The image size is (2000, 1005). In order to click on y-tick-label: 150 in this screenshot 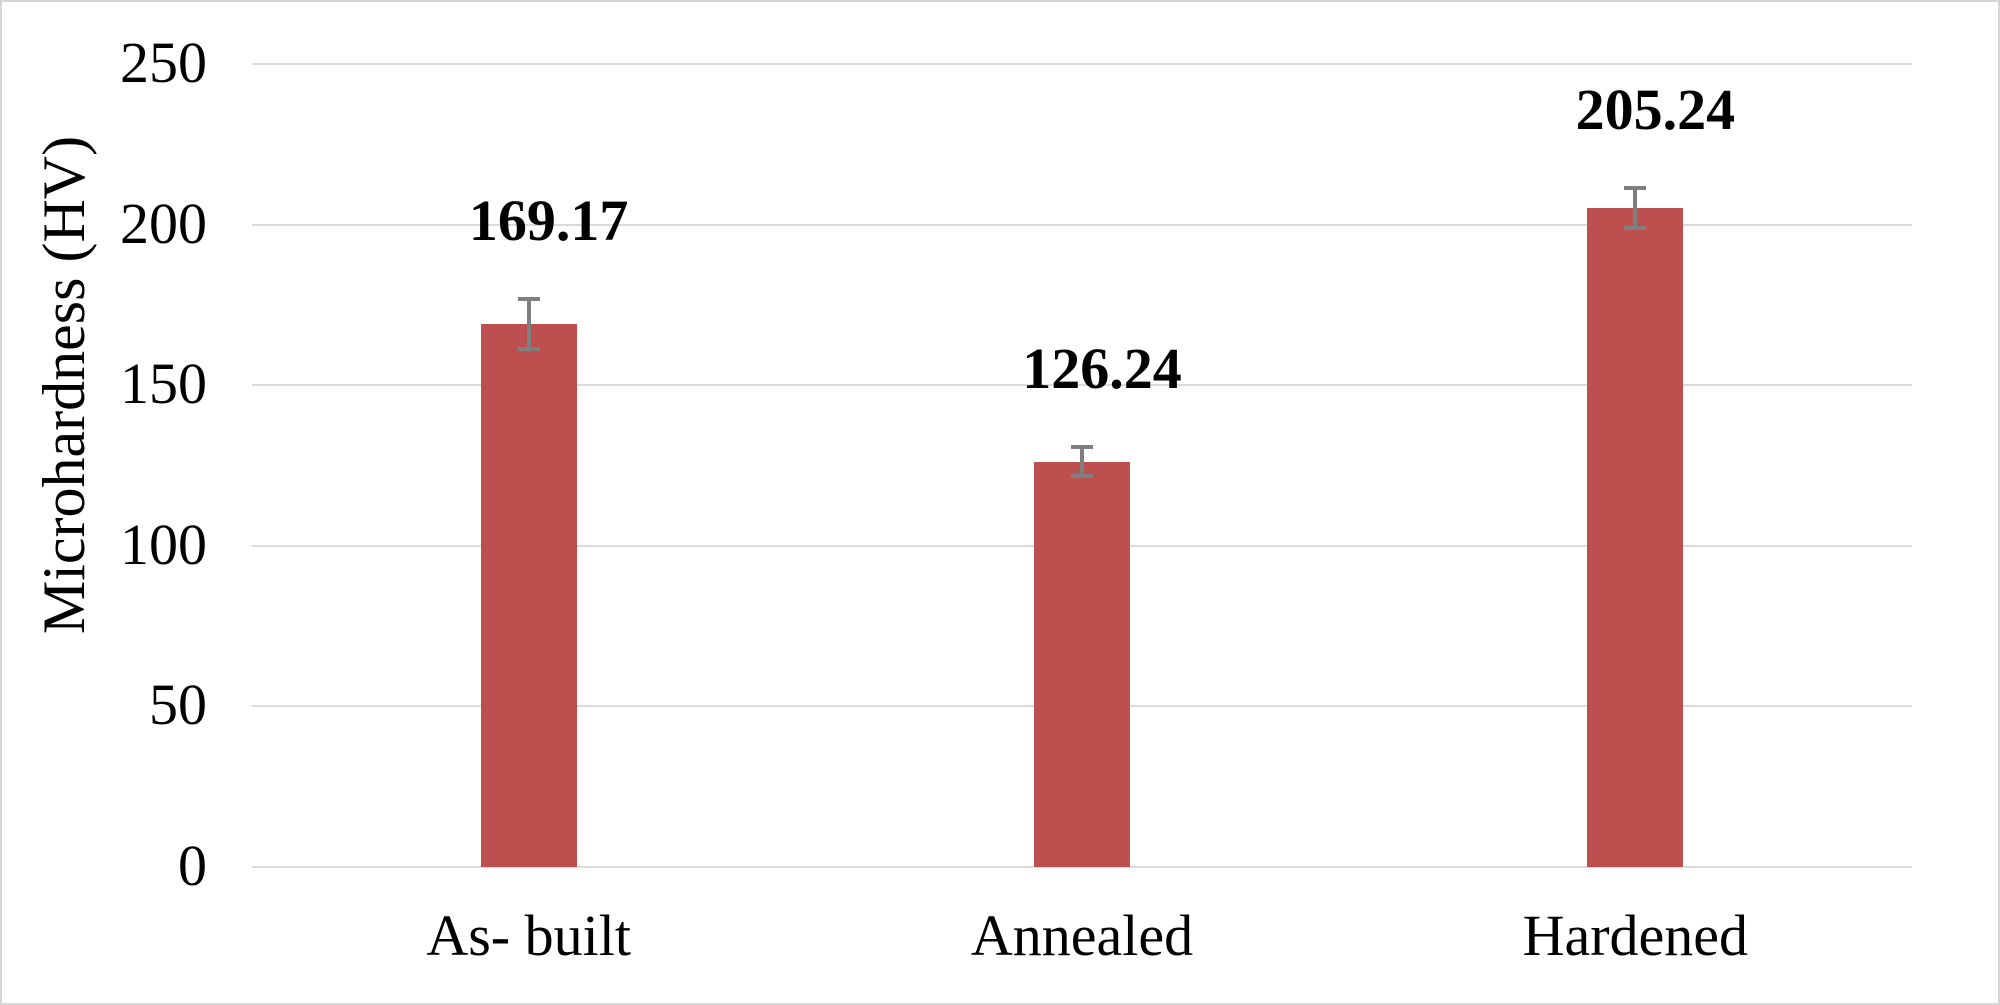, I will do `click(163, 384)`.